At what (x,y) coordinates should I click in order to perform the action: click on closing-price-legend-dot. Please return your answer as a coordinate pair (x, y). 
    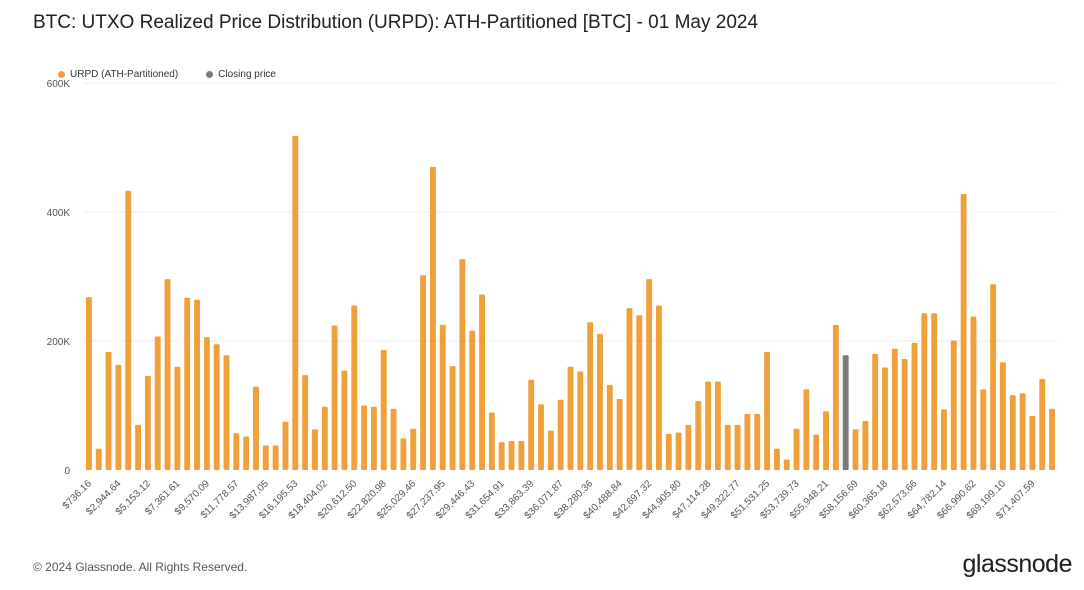
    Looking at the image, I should click on (210, 74).